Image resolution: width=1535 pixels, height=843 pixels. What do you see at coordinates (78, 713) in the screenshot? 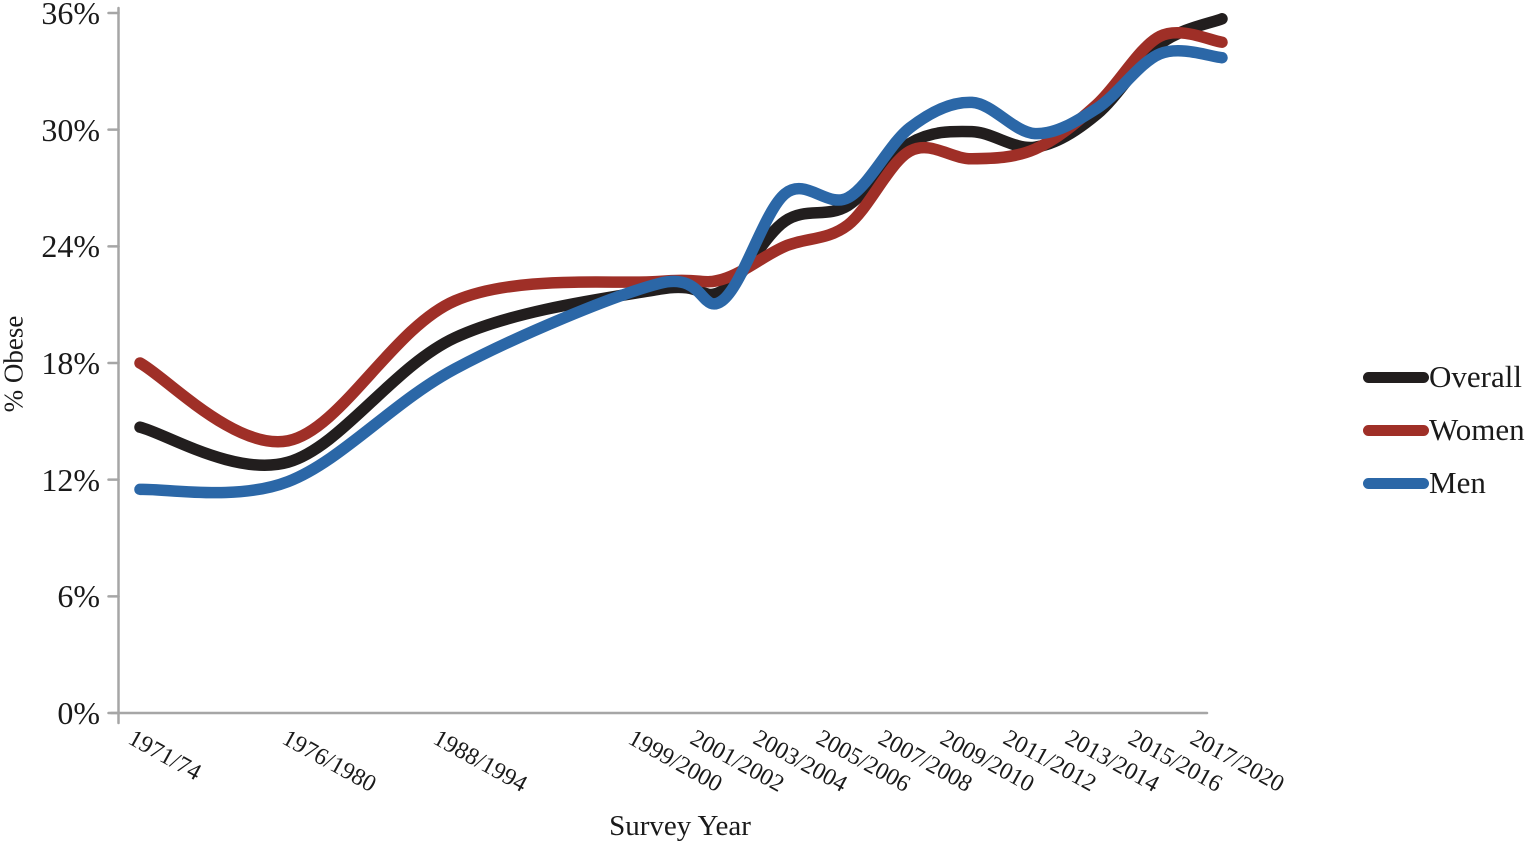
I see `y-tick-label-0: 0%` at bounding box center [78, 713].